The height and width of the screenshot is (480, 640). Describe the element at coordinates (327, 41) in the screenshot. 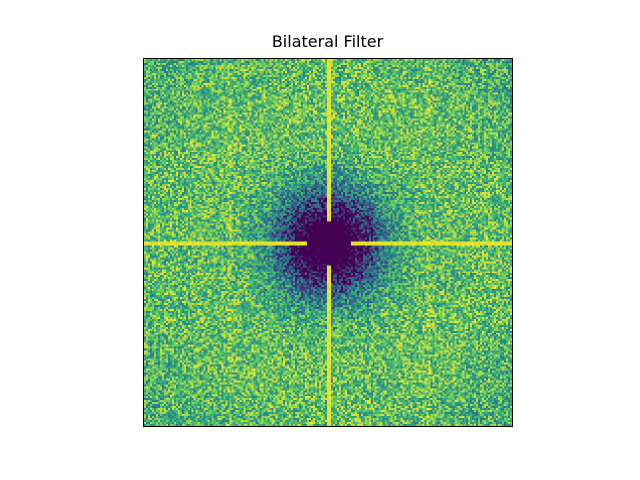

I see `chart-title: Bilateral Filter` at that location.